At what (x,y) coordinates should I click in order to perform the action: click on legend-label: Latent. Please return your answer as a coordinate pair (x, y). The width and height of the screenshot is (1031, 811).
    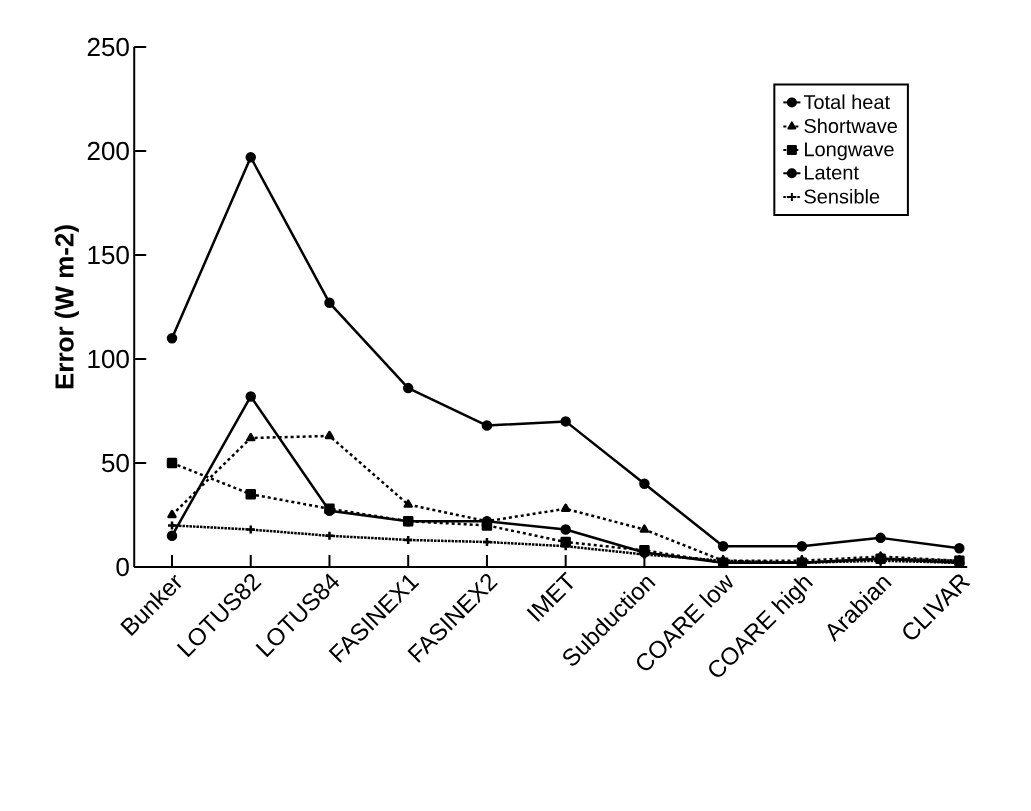
    Looking at the image, I should click on (832, 172).